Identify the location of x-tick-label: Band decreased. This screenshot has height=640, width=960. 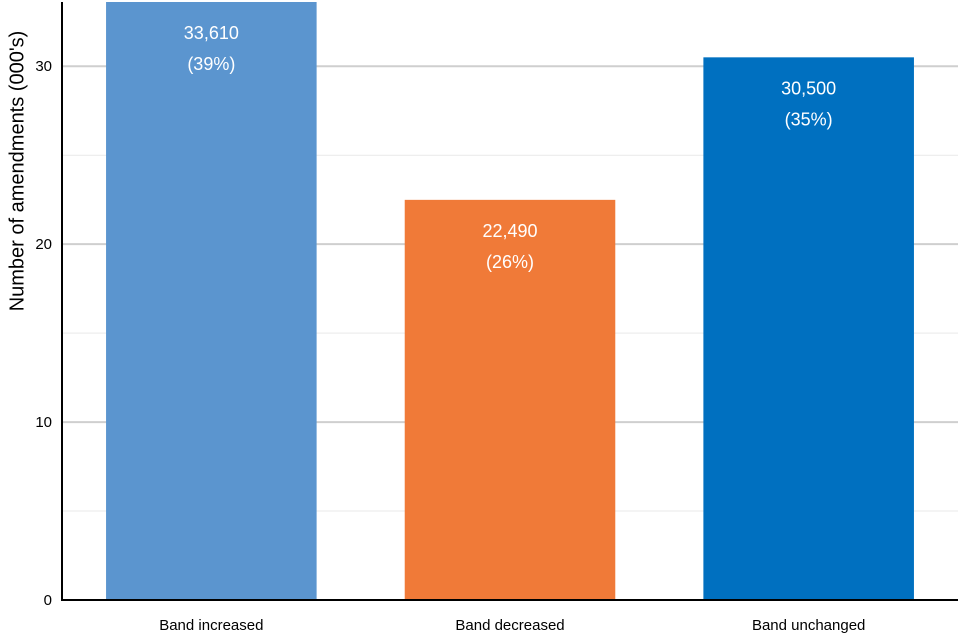
(509, 625).